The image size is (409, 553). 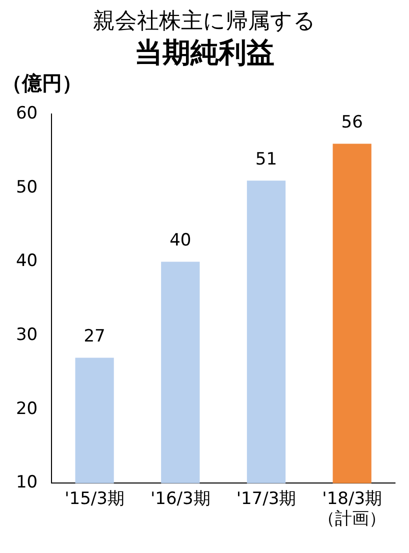 I want to click on data-label: 40, so click(x=181, y=240).